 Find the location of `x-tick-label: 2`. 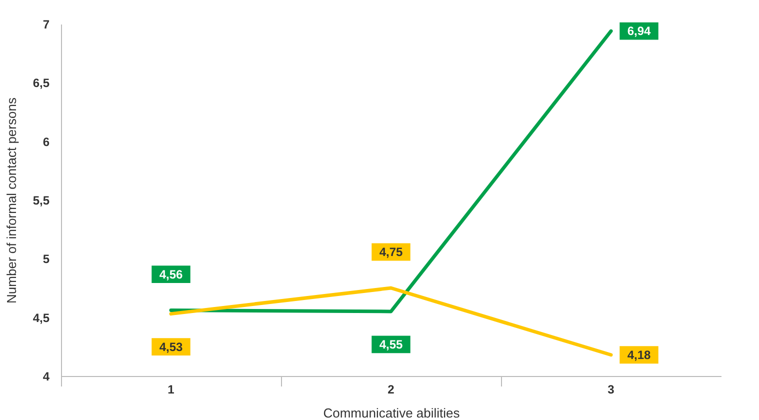

x-tick-label: 2 is located at coordinates (391, 389).